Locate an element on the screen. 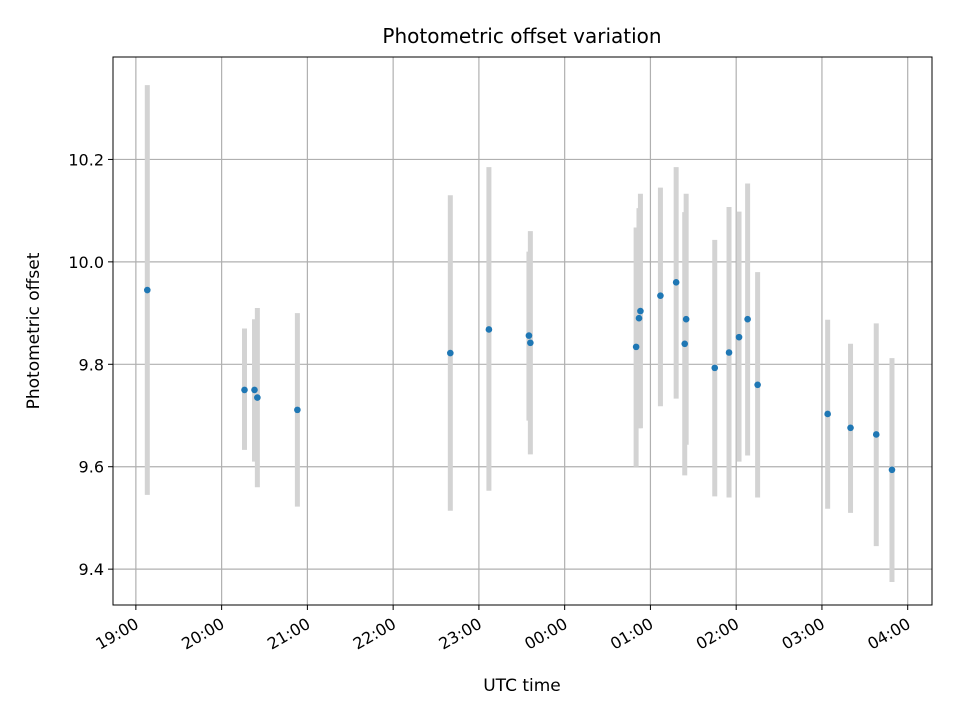  y-axis-ticks: 9.4 9.6 9.8 10.0 10.2 is located at coordinates (90, 364).